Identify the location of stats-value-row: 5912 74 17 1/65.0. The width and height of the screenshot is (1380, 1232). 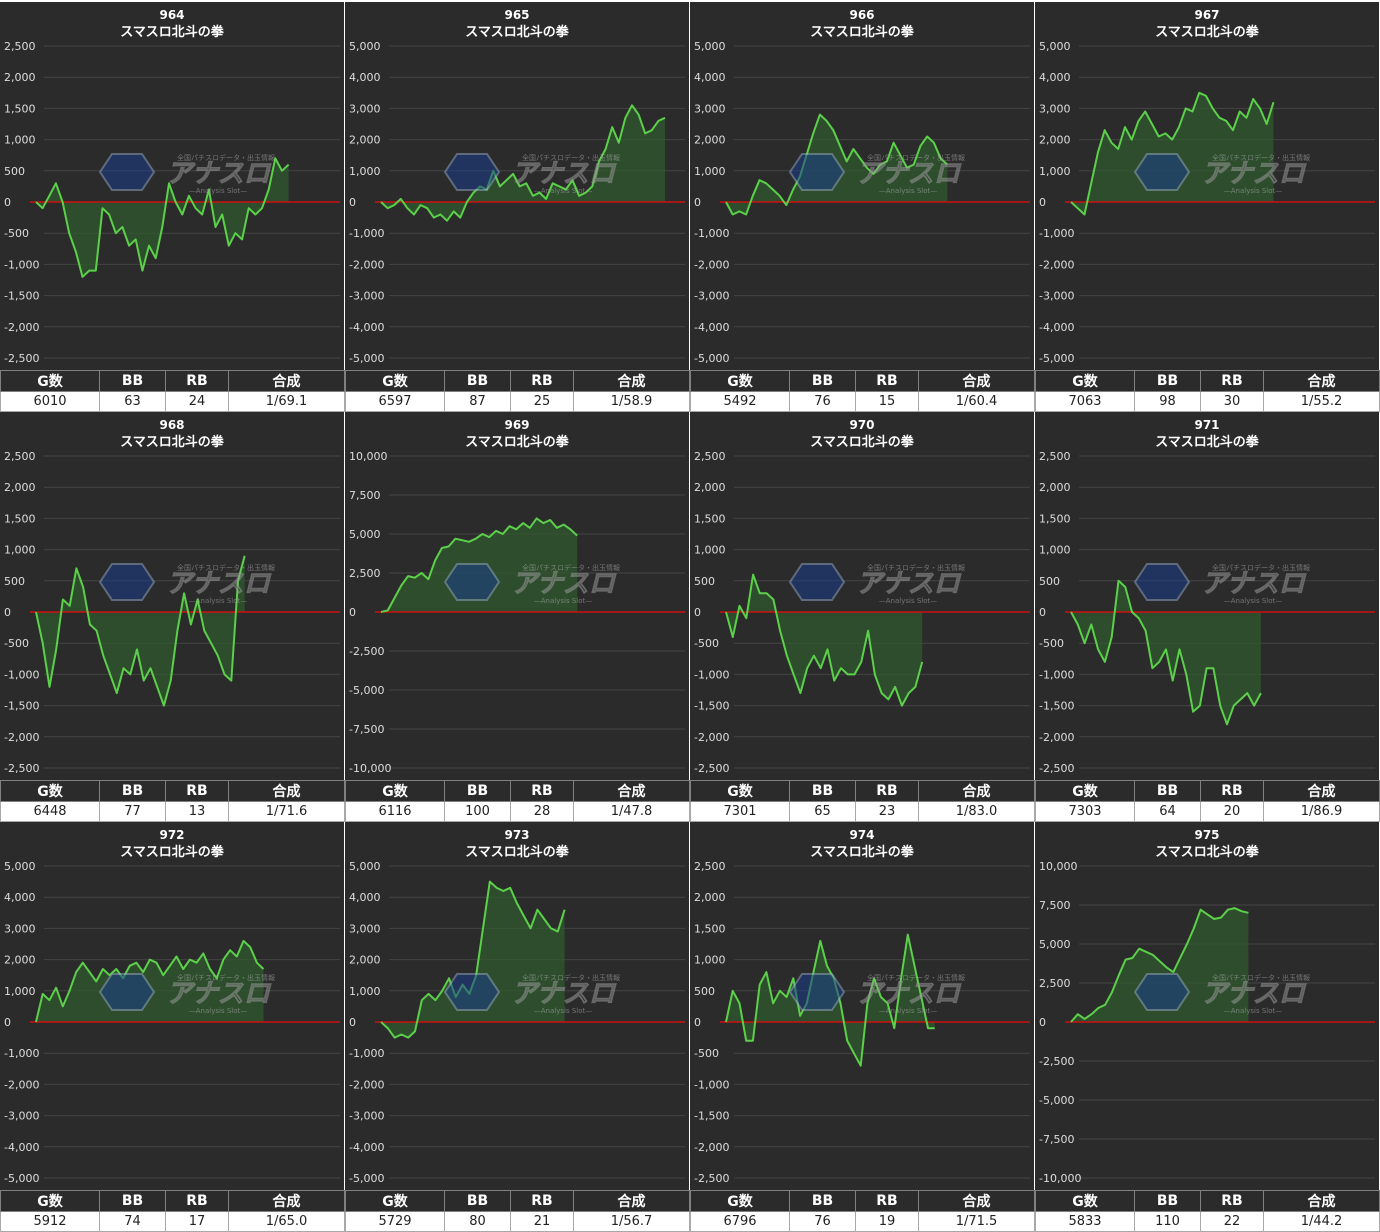
(172, 1221).